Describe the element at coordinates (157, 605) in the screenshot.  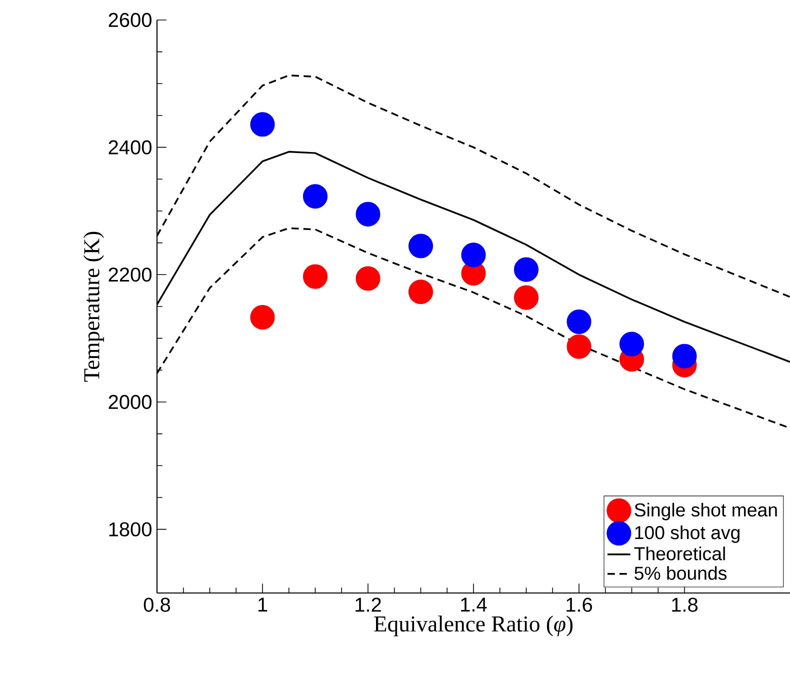
I see `x-tick-label: 0.8` at that location.